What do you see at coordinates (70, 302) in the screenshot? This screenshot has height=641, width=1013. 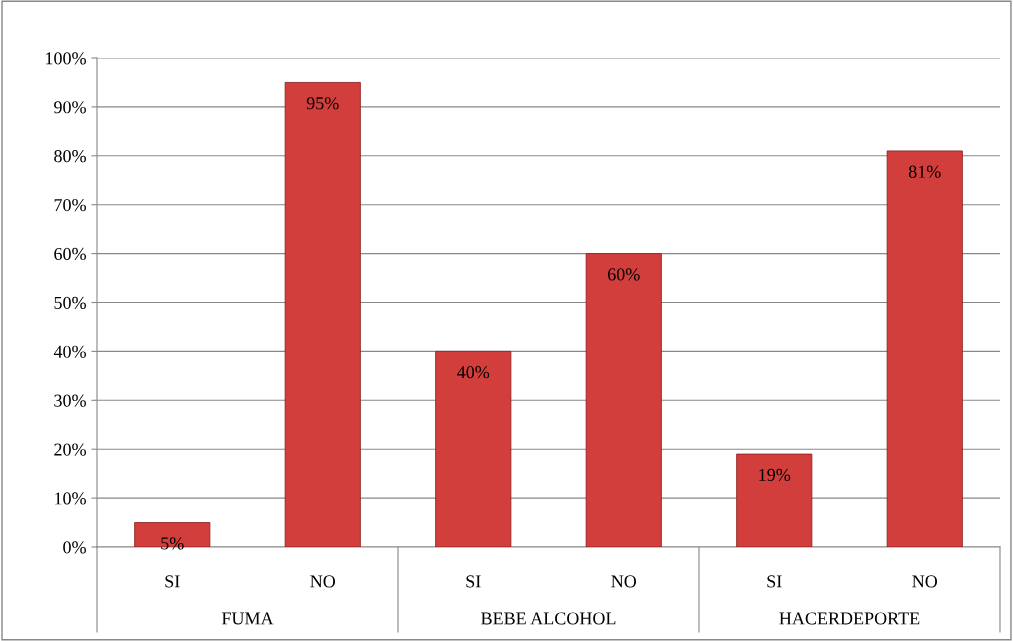 I see `y-tick-label: 50%` at bounding box center [70, 302].